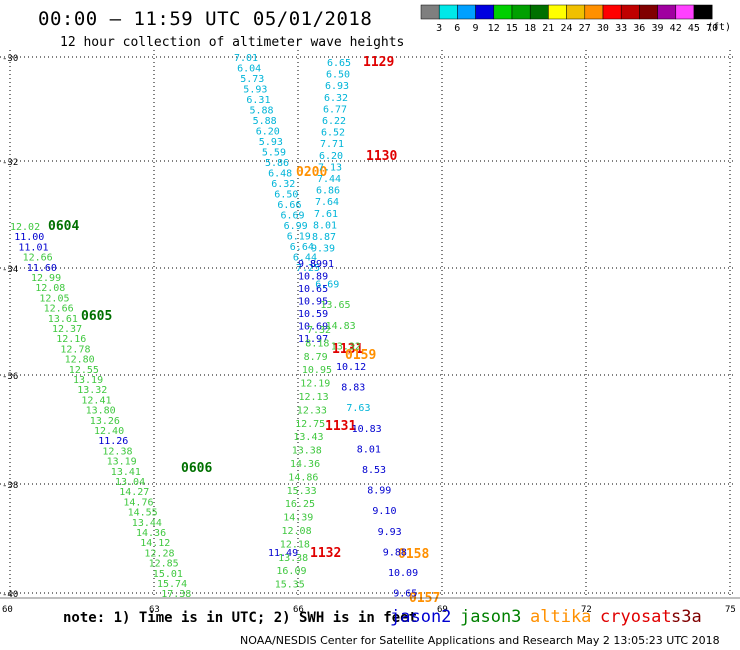 Image resolution: width=740 pixels, height=650 pixels. What do you see at coordinates (176, 594) in the screenshot?
I see `wave-height-value: 17.38` at bounding box center [176, 594].